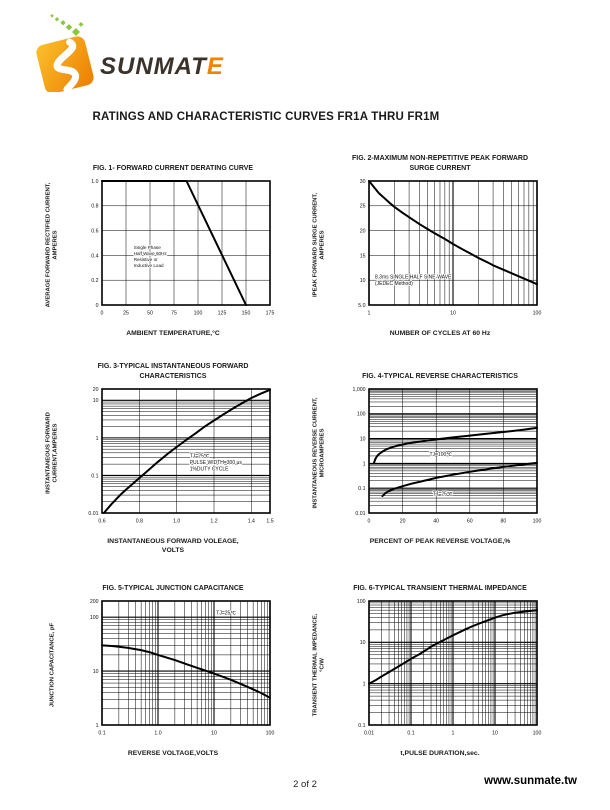 This screenshot has width=610, height=810. What do you see at coordinates (94, 602) in the screenshot?
I see `svg-text: 200` at bounding box center [94, 602].